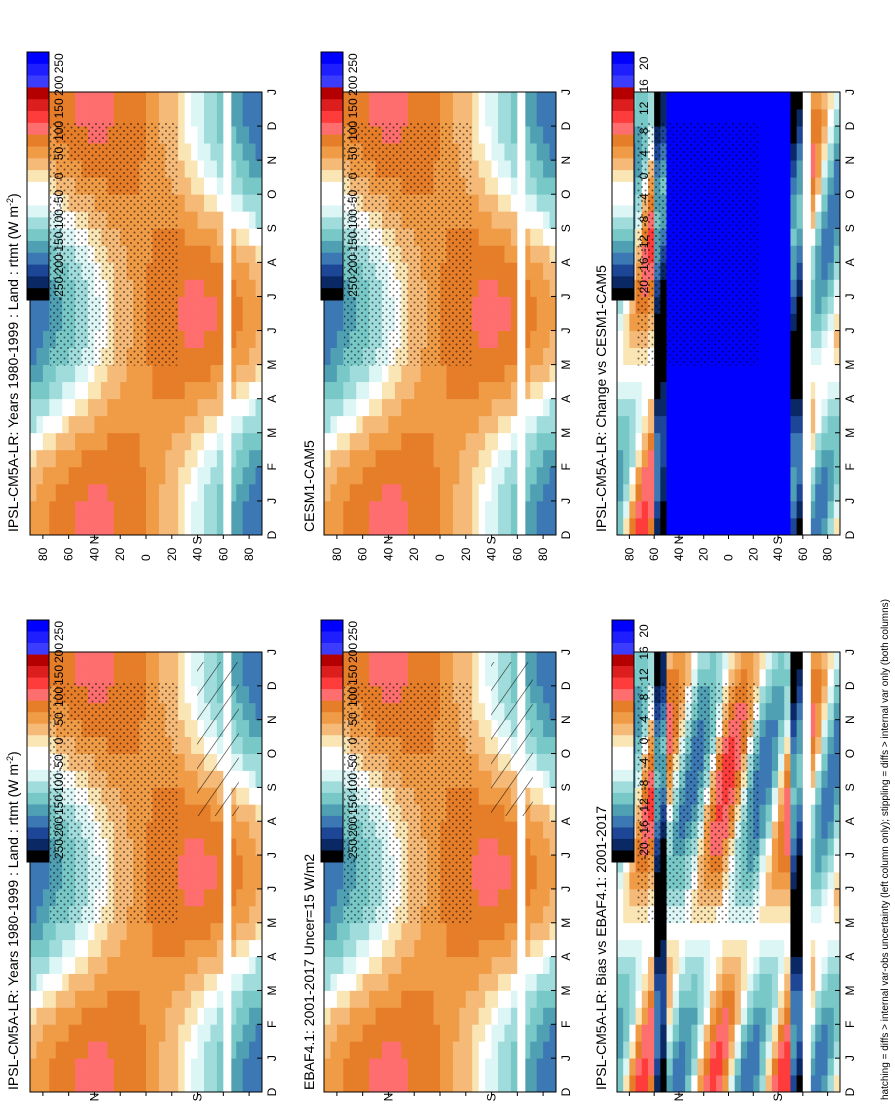  Describe the element at coordinates (644, 829) in the screenshot. I see `colorbar-label: -16` at that location.